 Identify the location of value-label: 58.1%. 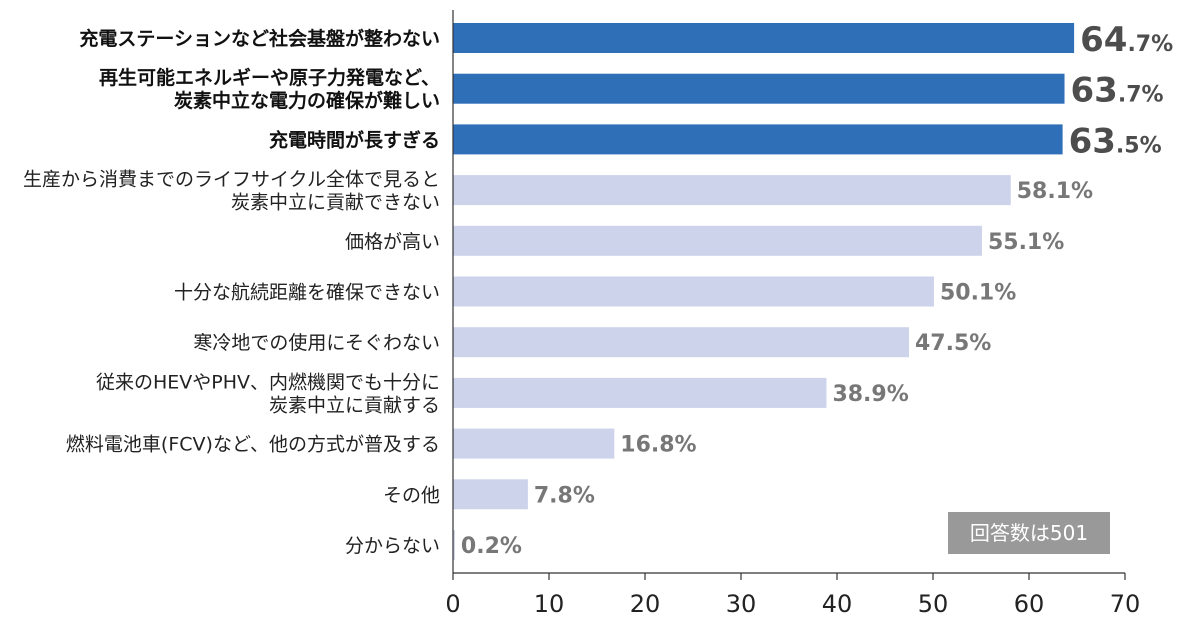
(1055, 191).